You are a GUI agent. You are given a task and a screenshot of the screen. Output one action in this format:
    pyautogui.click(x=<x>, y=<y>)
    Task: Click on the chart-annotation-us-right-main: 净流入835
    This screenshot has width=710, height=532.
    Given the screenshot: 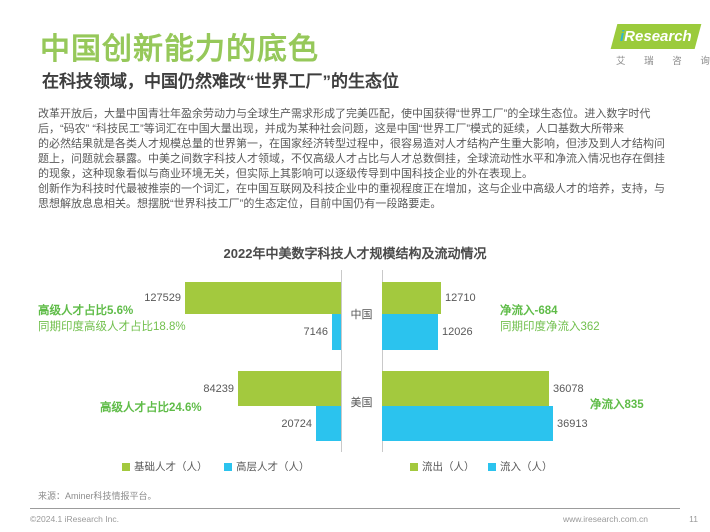 What is the action you would take?
    pyautogui.click(x=617, y=405)
    